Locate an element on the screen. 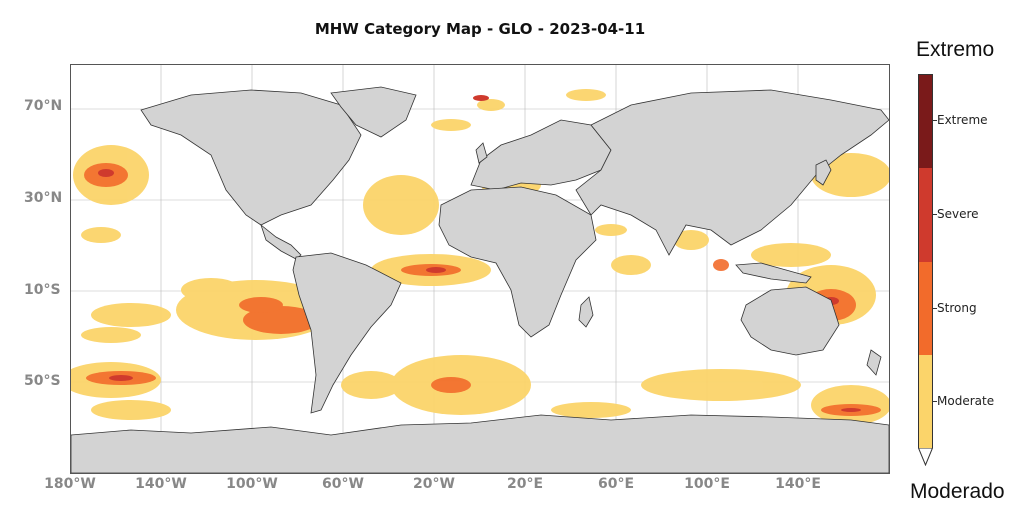  land-madagascar is located at coordinates (586, 312).